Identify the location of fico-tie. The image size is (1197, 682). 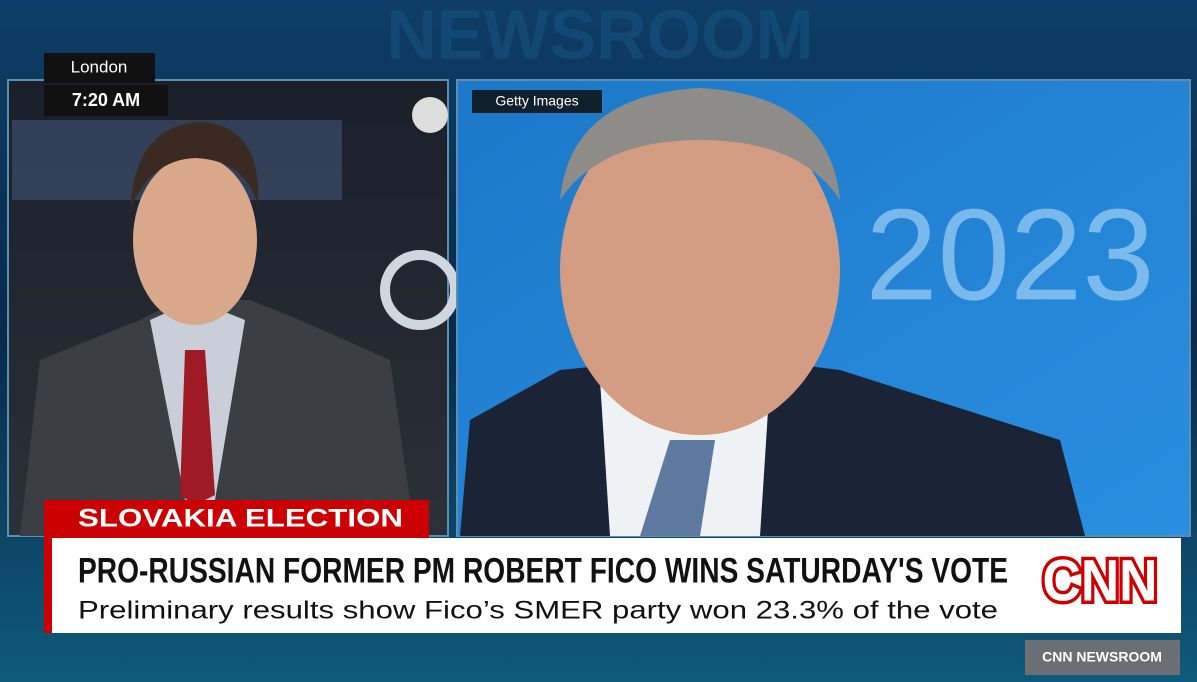
(677, 488).